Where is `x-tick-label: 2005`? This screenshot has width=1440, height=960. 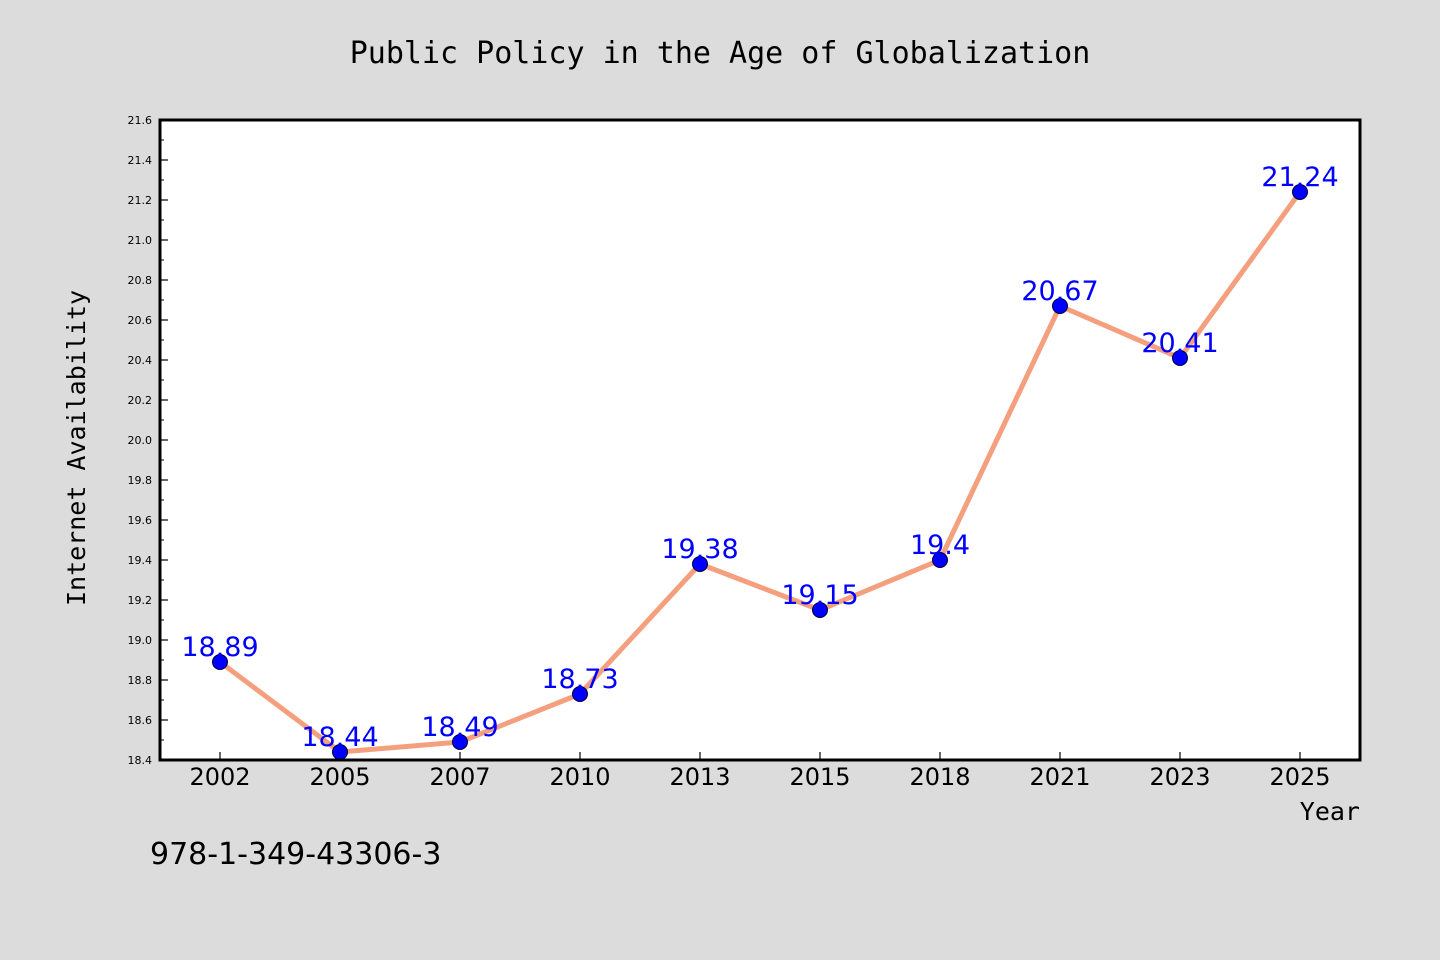 x-tick-label: 2005 is located at coordinates (339, 777).